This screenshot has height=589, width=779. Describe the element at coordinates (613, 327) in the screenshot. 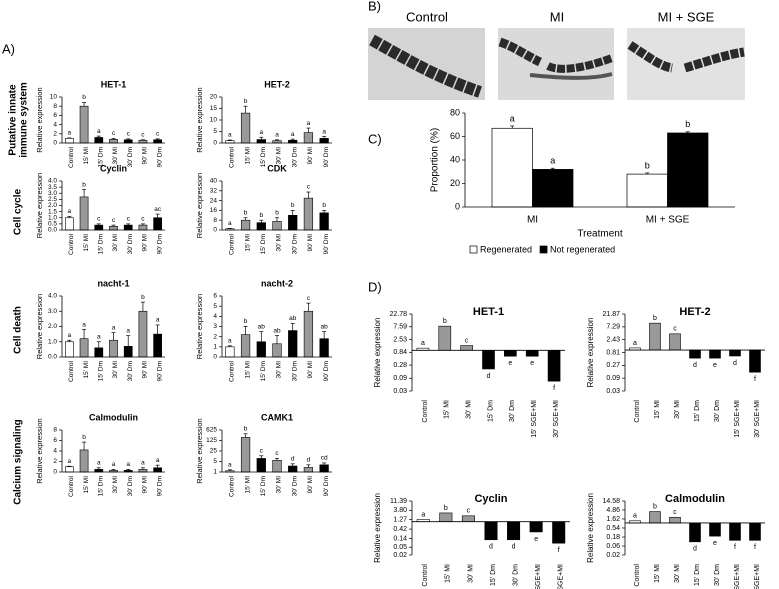

I see `y-tick-label: 7.29` at that location.